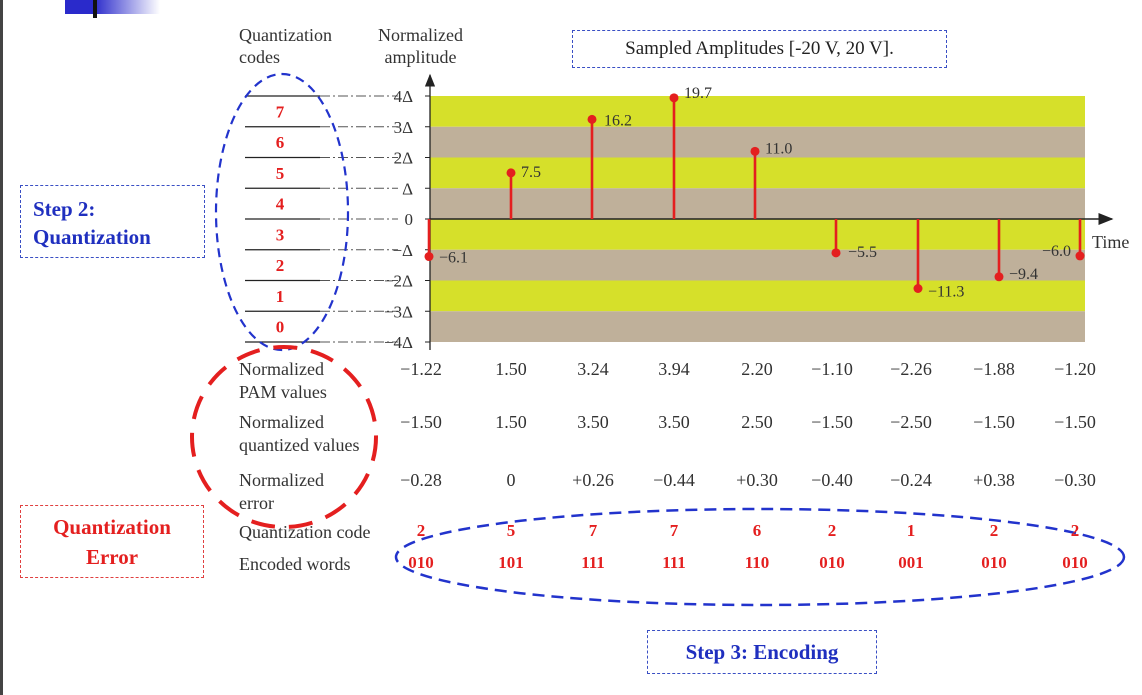  What do you see at coordinates (1110, 242) in the screenshot?
I see `x-axis-label: Time` at bounding box center [1110, 242].